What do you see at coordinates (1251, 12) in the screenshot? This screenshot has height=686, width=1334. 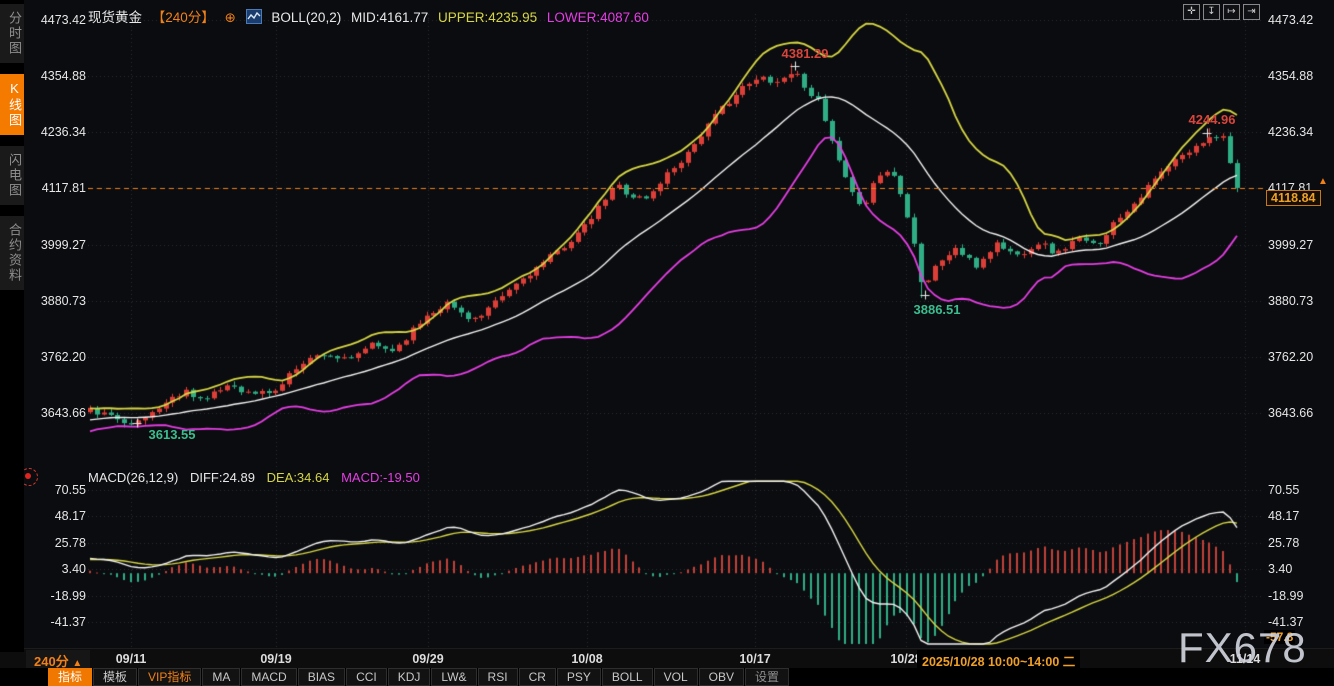 I see `collapse-panel-icon: ⇥` at bounding box center [1251, 12].